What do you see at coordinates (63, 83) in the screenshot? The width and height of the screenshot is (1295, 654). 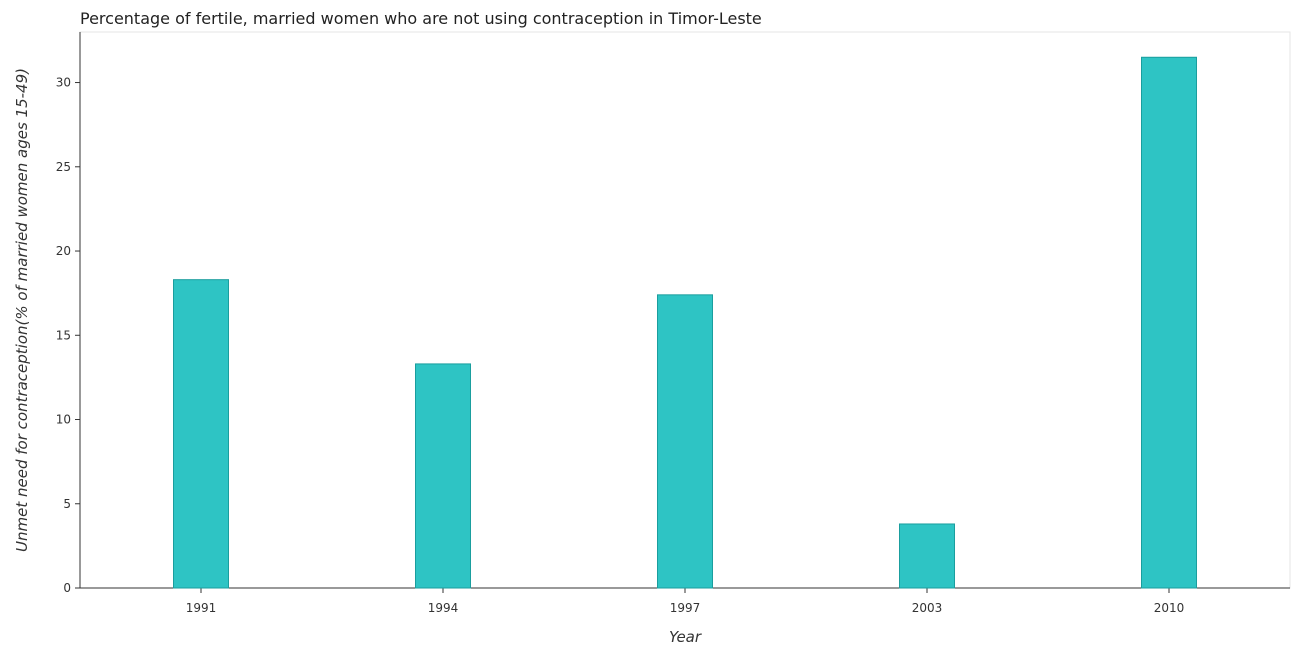 I see `y-tick-label: 30` at bounding box center [63, 83].